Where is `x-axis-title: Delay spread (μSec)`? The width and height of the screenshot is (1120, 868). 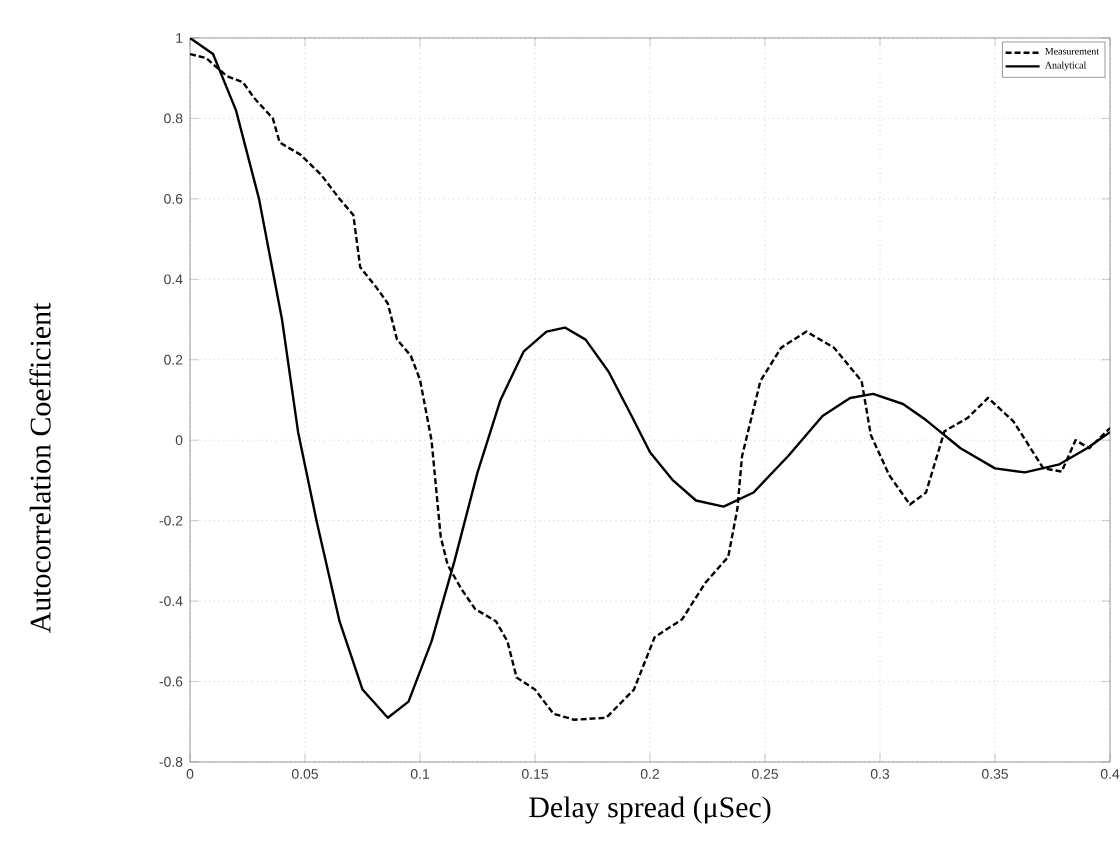
x-axis-title: Delay spread (μSec) is located at coordinates (650, 810).